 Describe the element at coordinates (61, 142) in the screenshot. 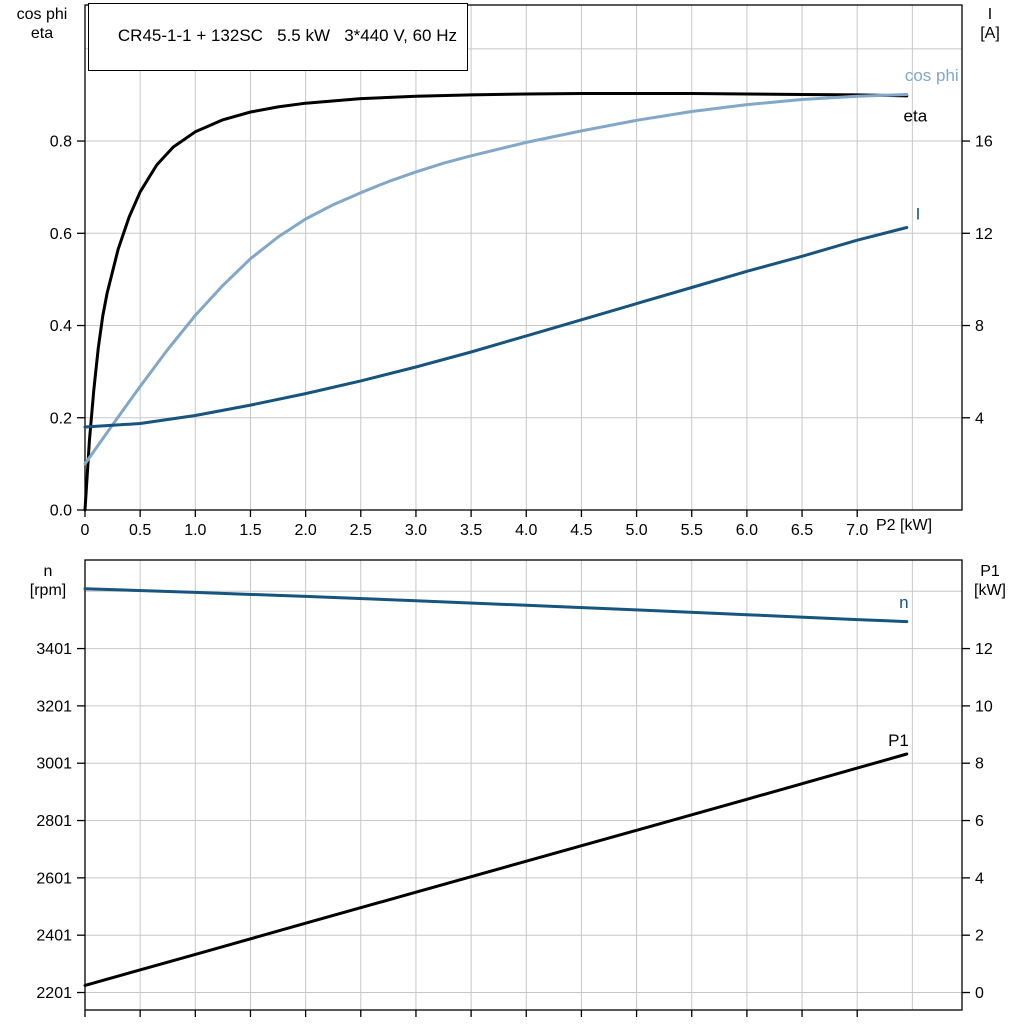

I see `y-left-tick-label: 0.8` at that location.